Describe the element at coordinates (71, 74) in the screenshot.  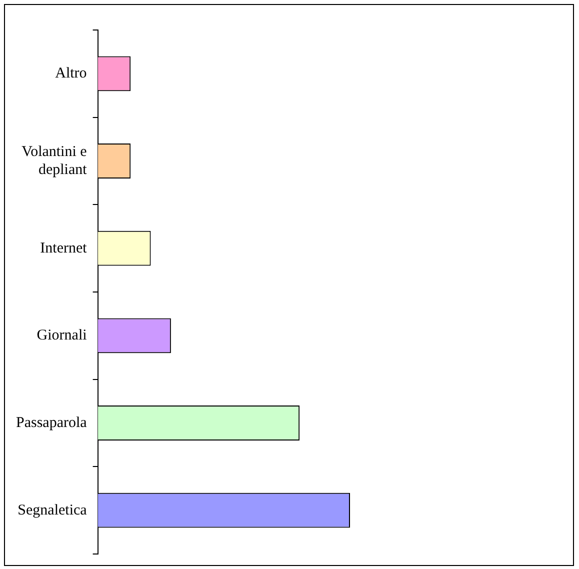
I see `y-tick-label: Altro` at that location.